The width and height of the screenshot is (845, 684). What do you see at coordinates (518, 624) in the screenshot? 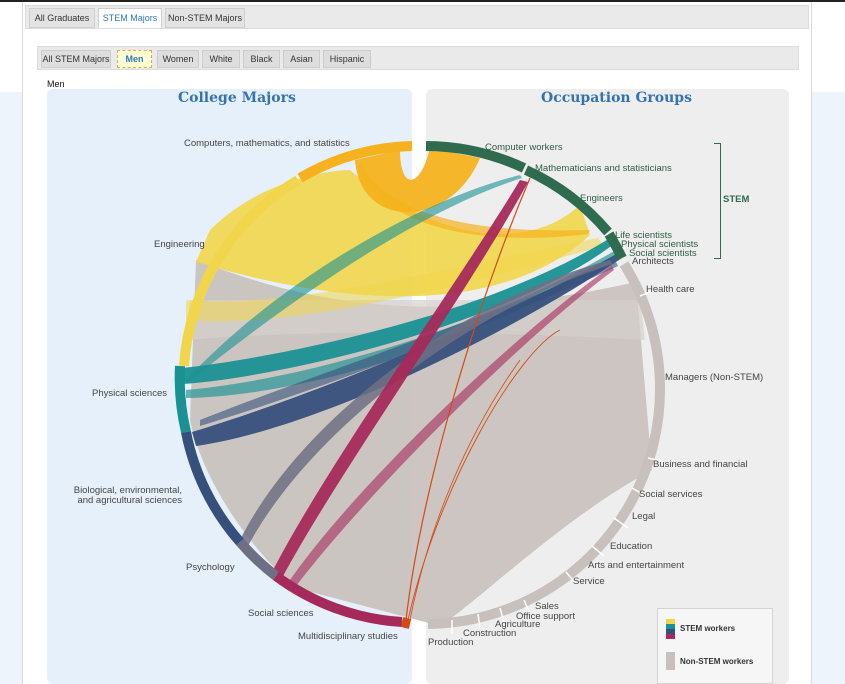
I see `occupation-label-agriculture: Agriculture` at bounding box center [518, 624].